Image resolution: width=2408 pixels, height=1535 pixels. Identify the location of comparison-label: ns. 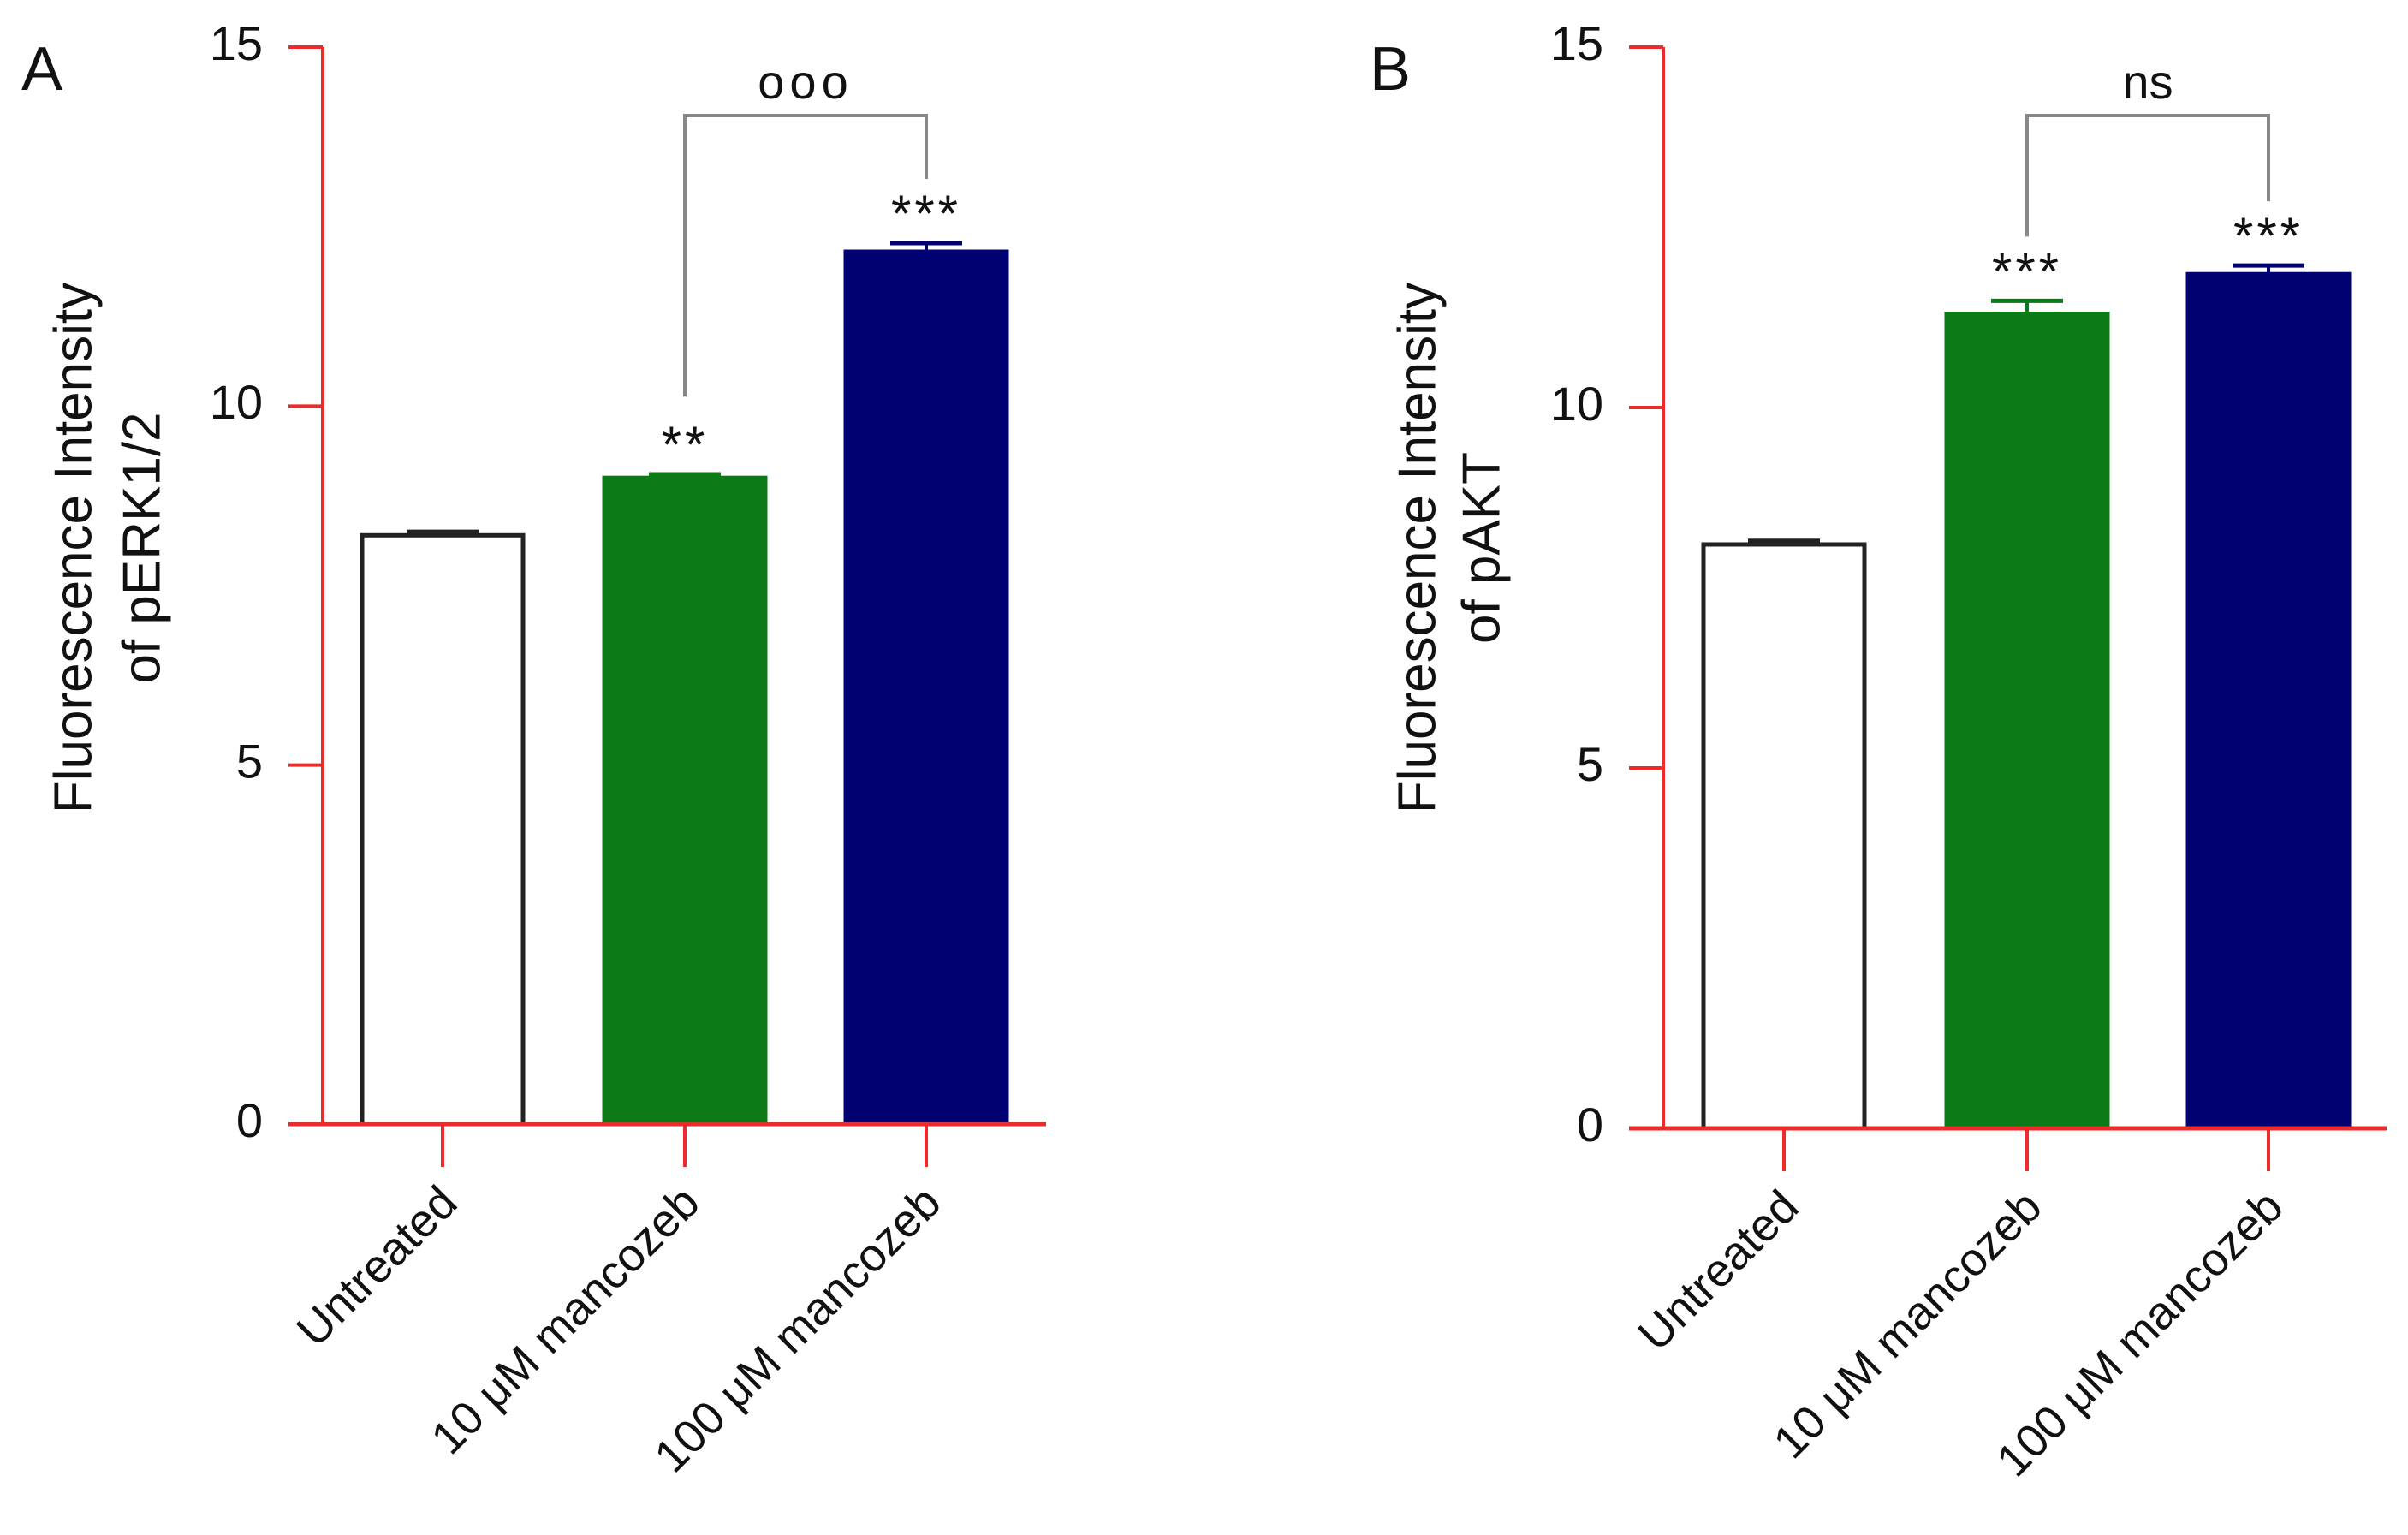
(2147, 82).